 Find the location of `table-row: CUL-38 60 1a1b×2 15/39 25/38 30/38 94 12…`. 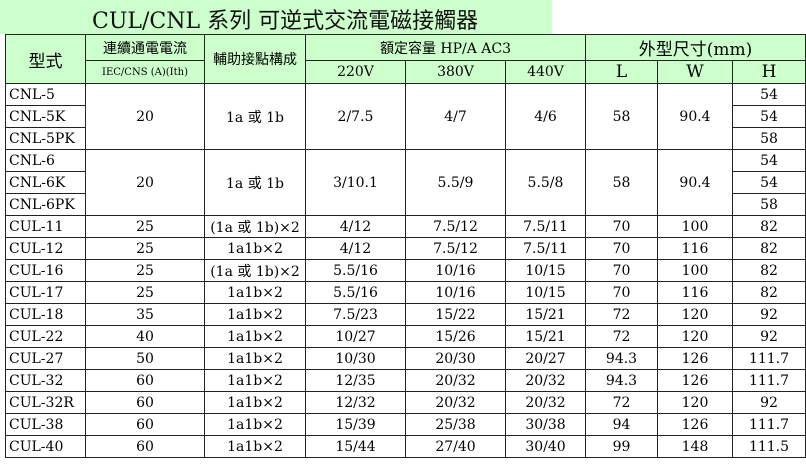

table-row: CUL-38 60 1a1b×2 15/39 25/38 30/38 94 12… is located at coordinates (405, 424).